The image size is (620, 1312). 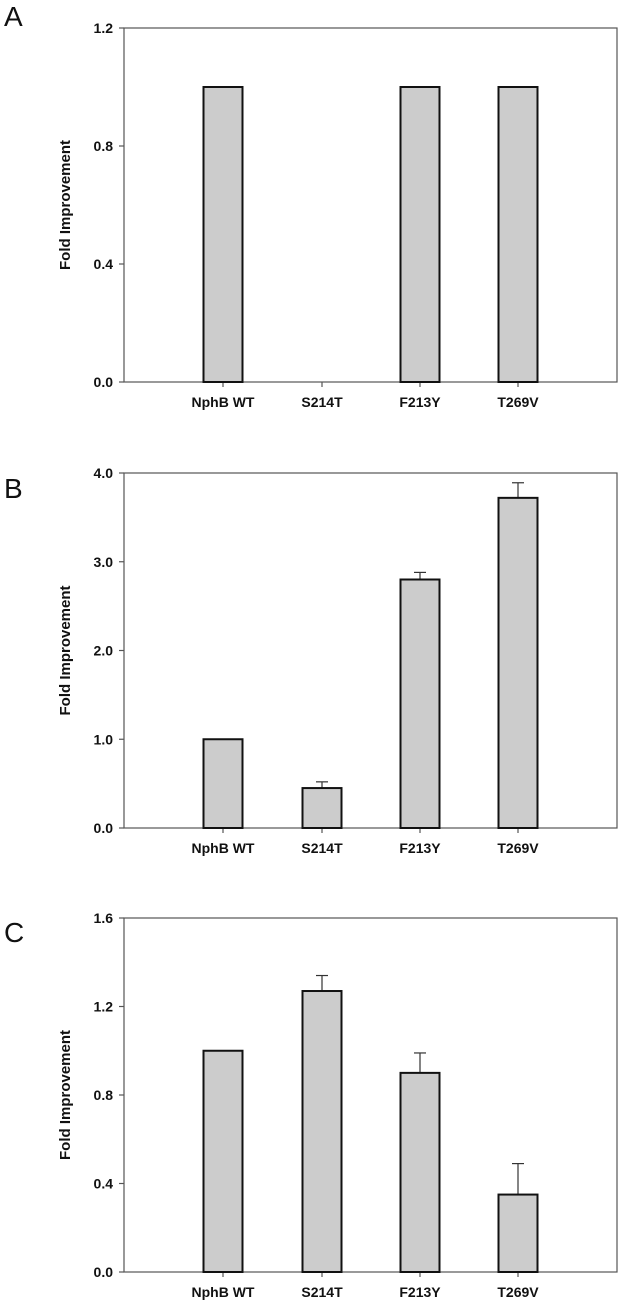 I want to click on panel-label: A, so click(x=13, y=16).